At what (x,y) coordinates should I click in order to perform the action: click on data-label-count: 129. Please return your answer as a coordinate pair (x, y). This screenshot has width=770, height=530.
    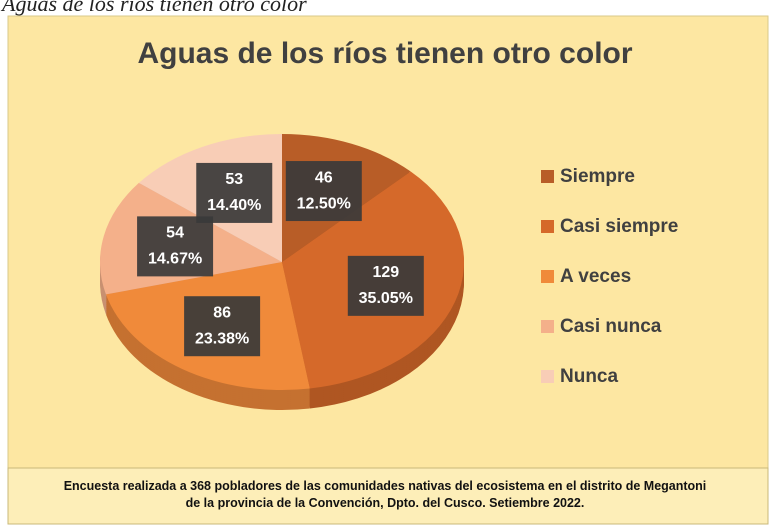
    Looking at the image, I should click on (385, 272).